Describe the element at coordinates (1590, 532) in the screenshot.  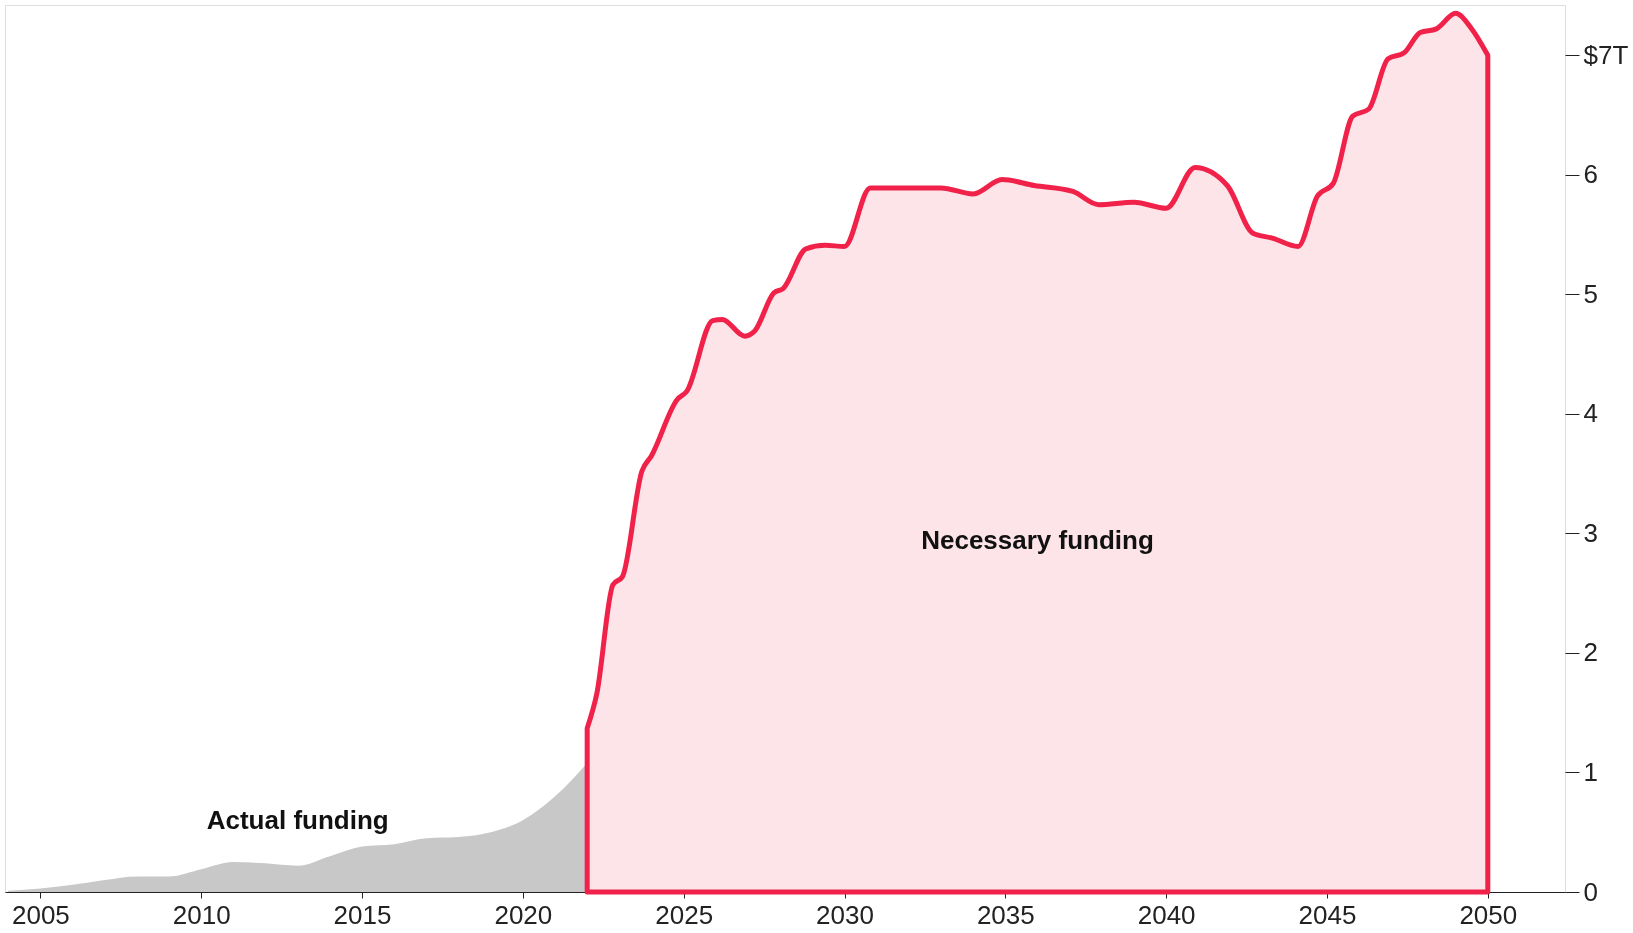
I see `y-tick-label: 3` at that location.